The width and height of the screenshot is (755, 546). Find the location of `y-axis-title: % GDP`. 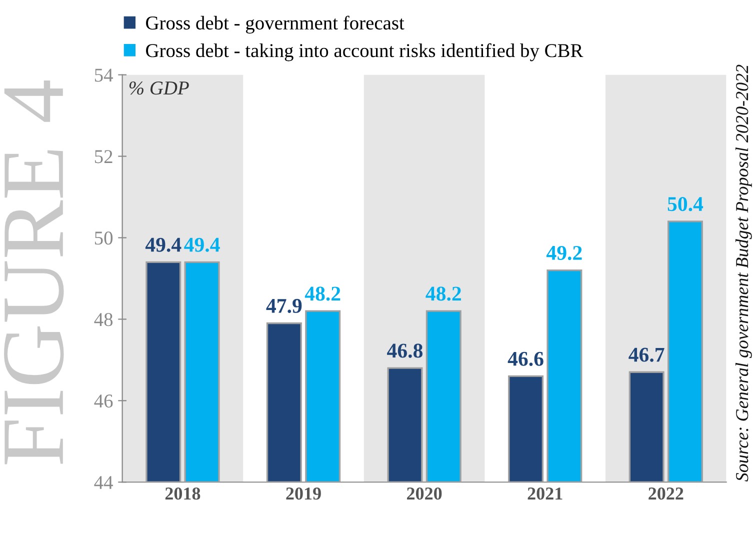

y-axis-title: % GDP is located at coordinates (159, 88).